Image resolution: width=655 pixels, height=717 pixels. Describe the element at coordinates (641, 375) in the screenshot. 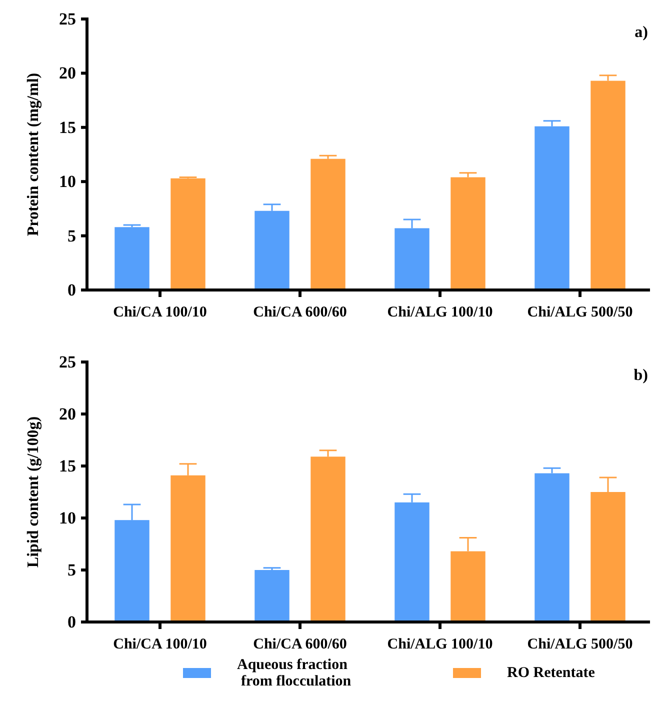

I see `annotation: b)` at that location.